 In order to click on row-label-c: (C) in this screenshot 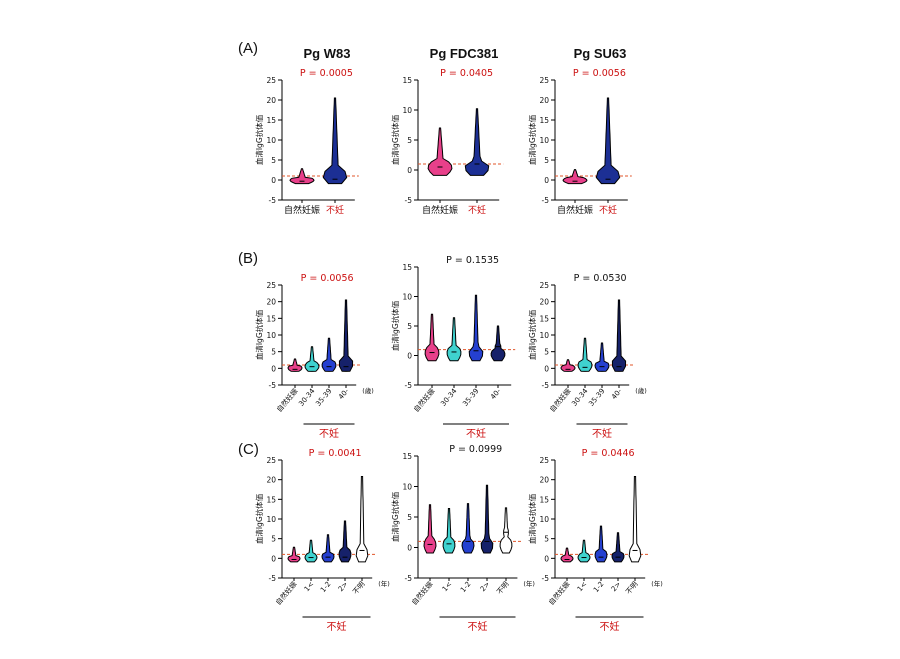, I will do `click(248, 449)`.